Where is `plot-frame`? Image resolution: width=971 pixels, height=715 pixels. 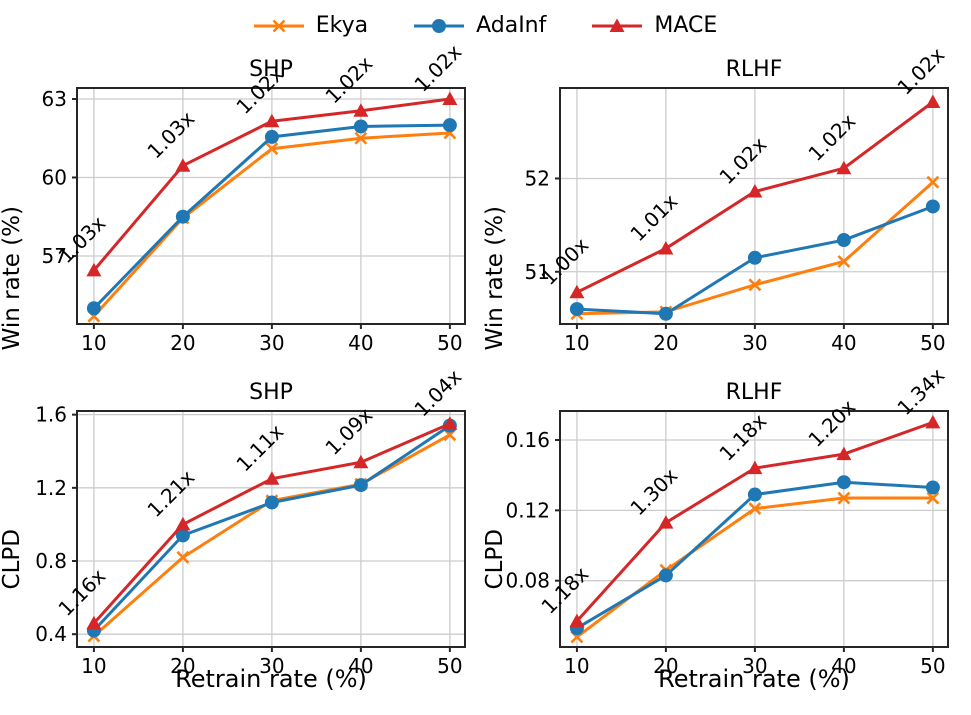
plot-frame is located at coordinates (754, 529).